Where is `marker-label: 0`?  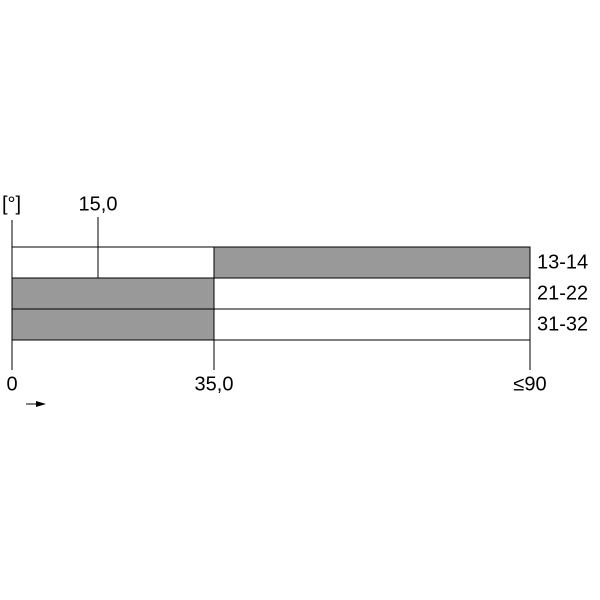
marker-label: 0 is located at coordinates (11, 384).